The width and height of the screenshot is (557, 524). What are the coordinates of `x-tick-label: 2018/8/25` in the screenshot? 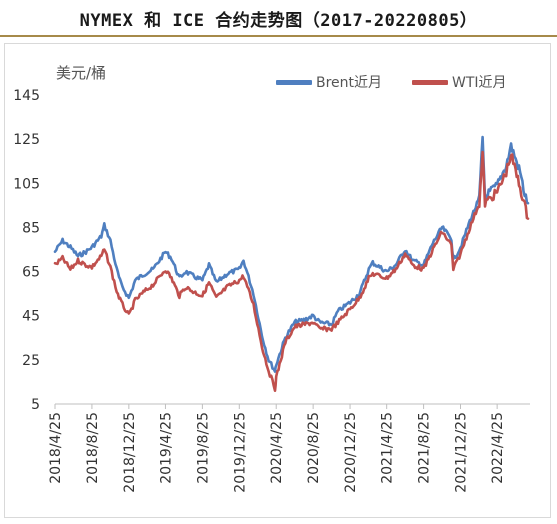 It's located at (93, 448).